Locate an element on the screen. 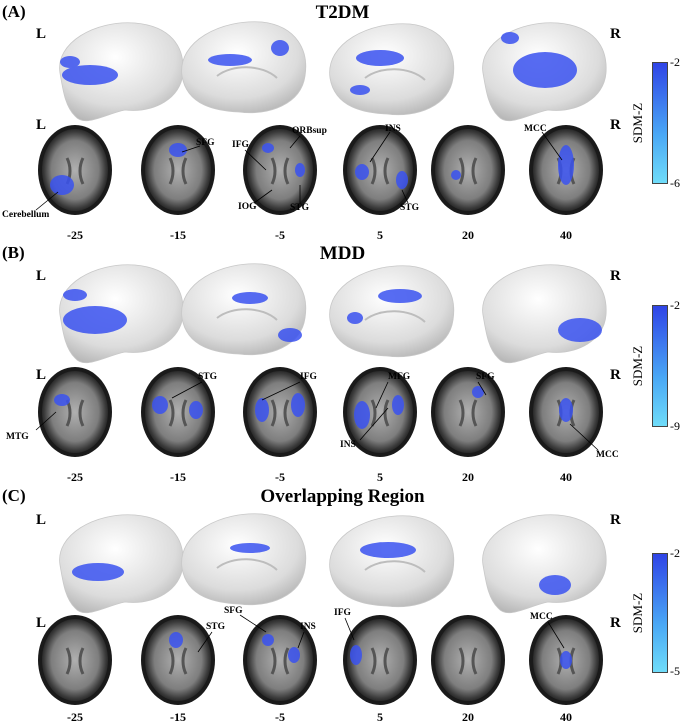 The image size is (685, 728). region-label: ORBsup is located at coordinates (309, 131).